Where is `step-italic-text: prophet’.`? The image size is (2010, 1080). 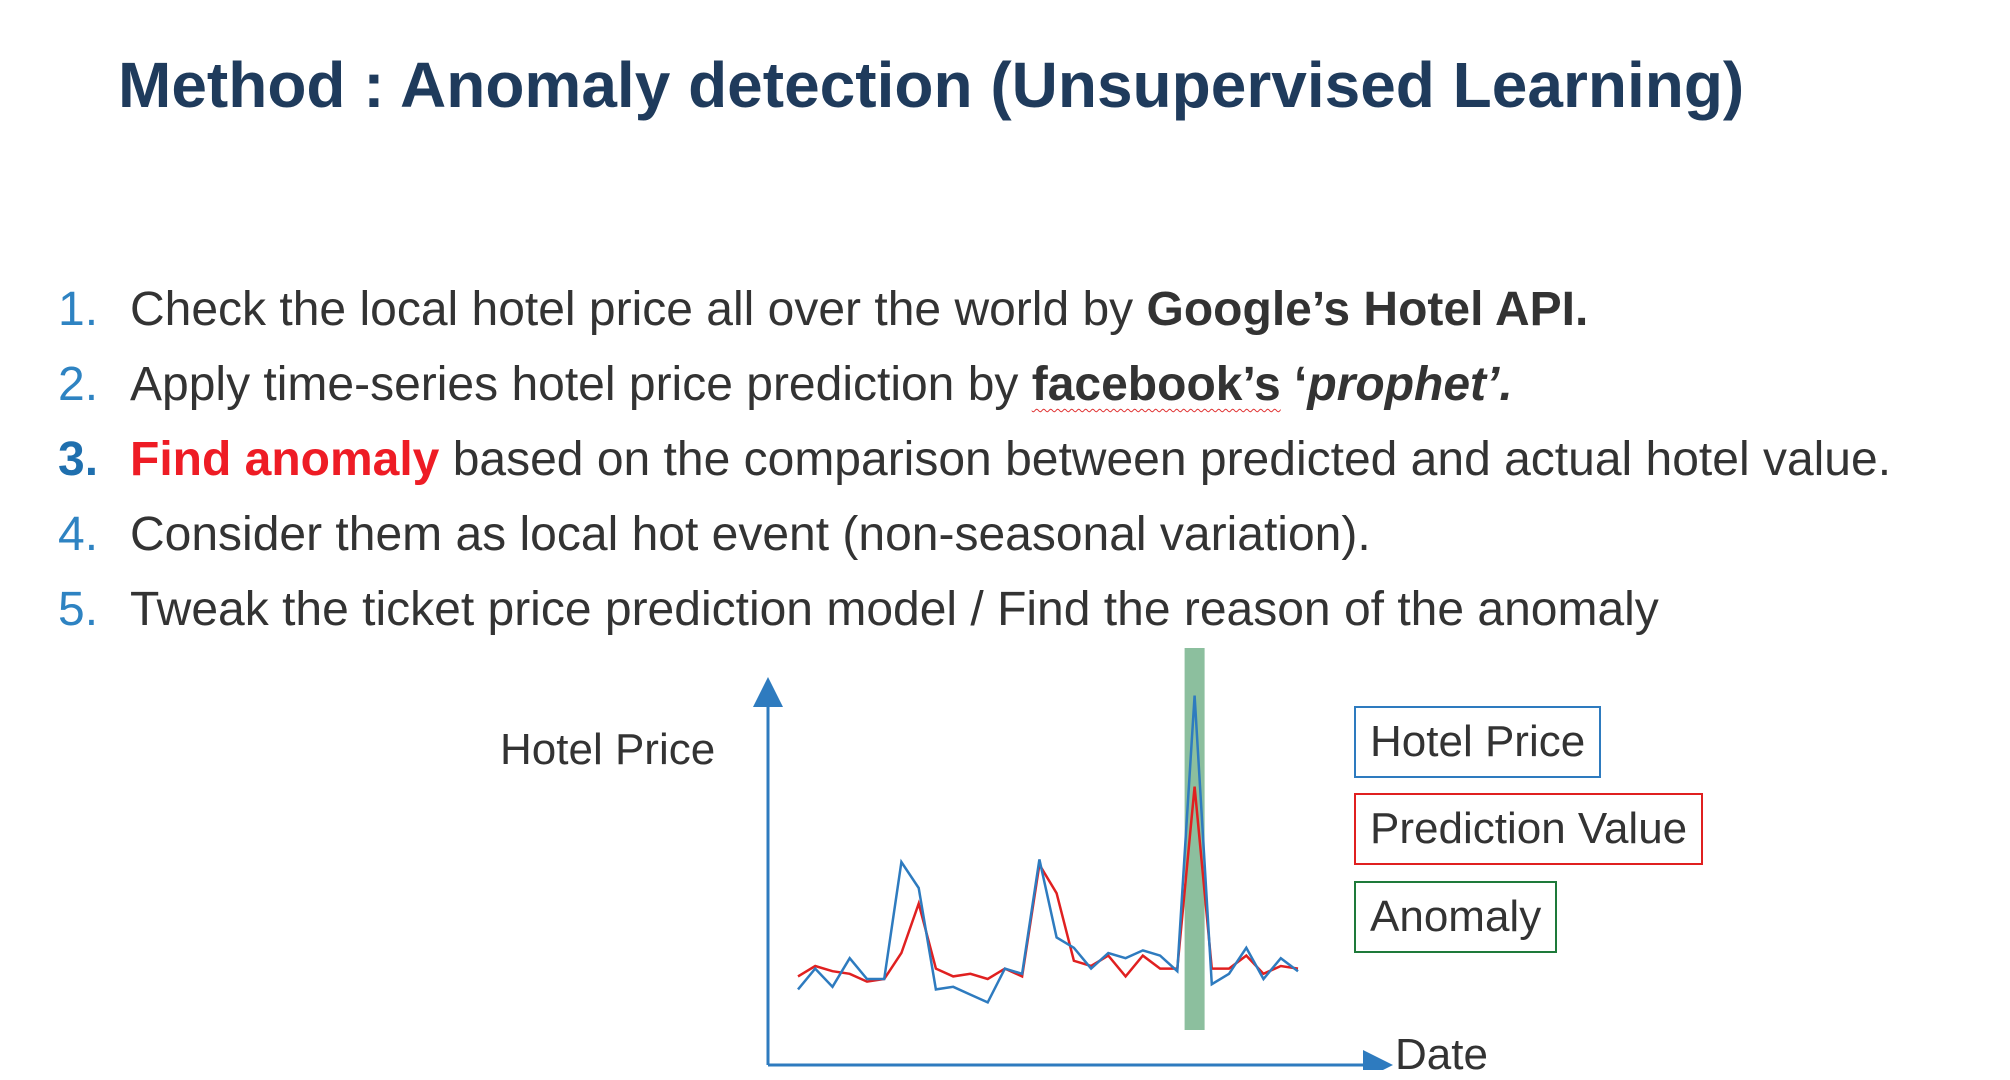
step-italic-text: prophet’. is located at coordinates (1410, 384).